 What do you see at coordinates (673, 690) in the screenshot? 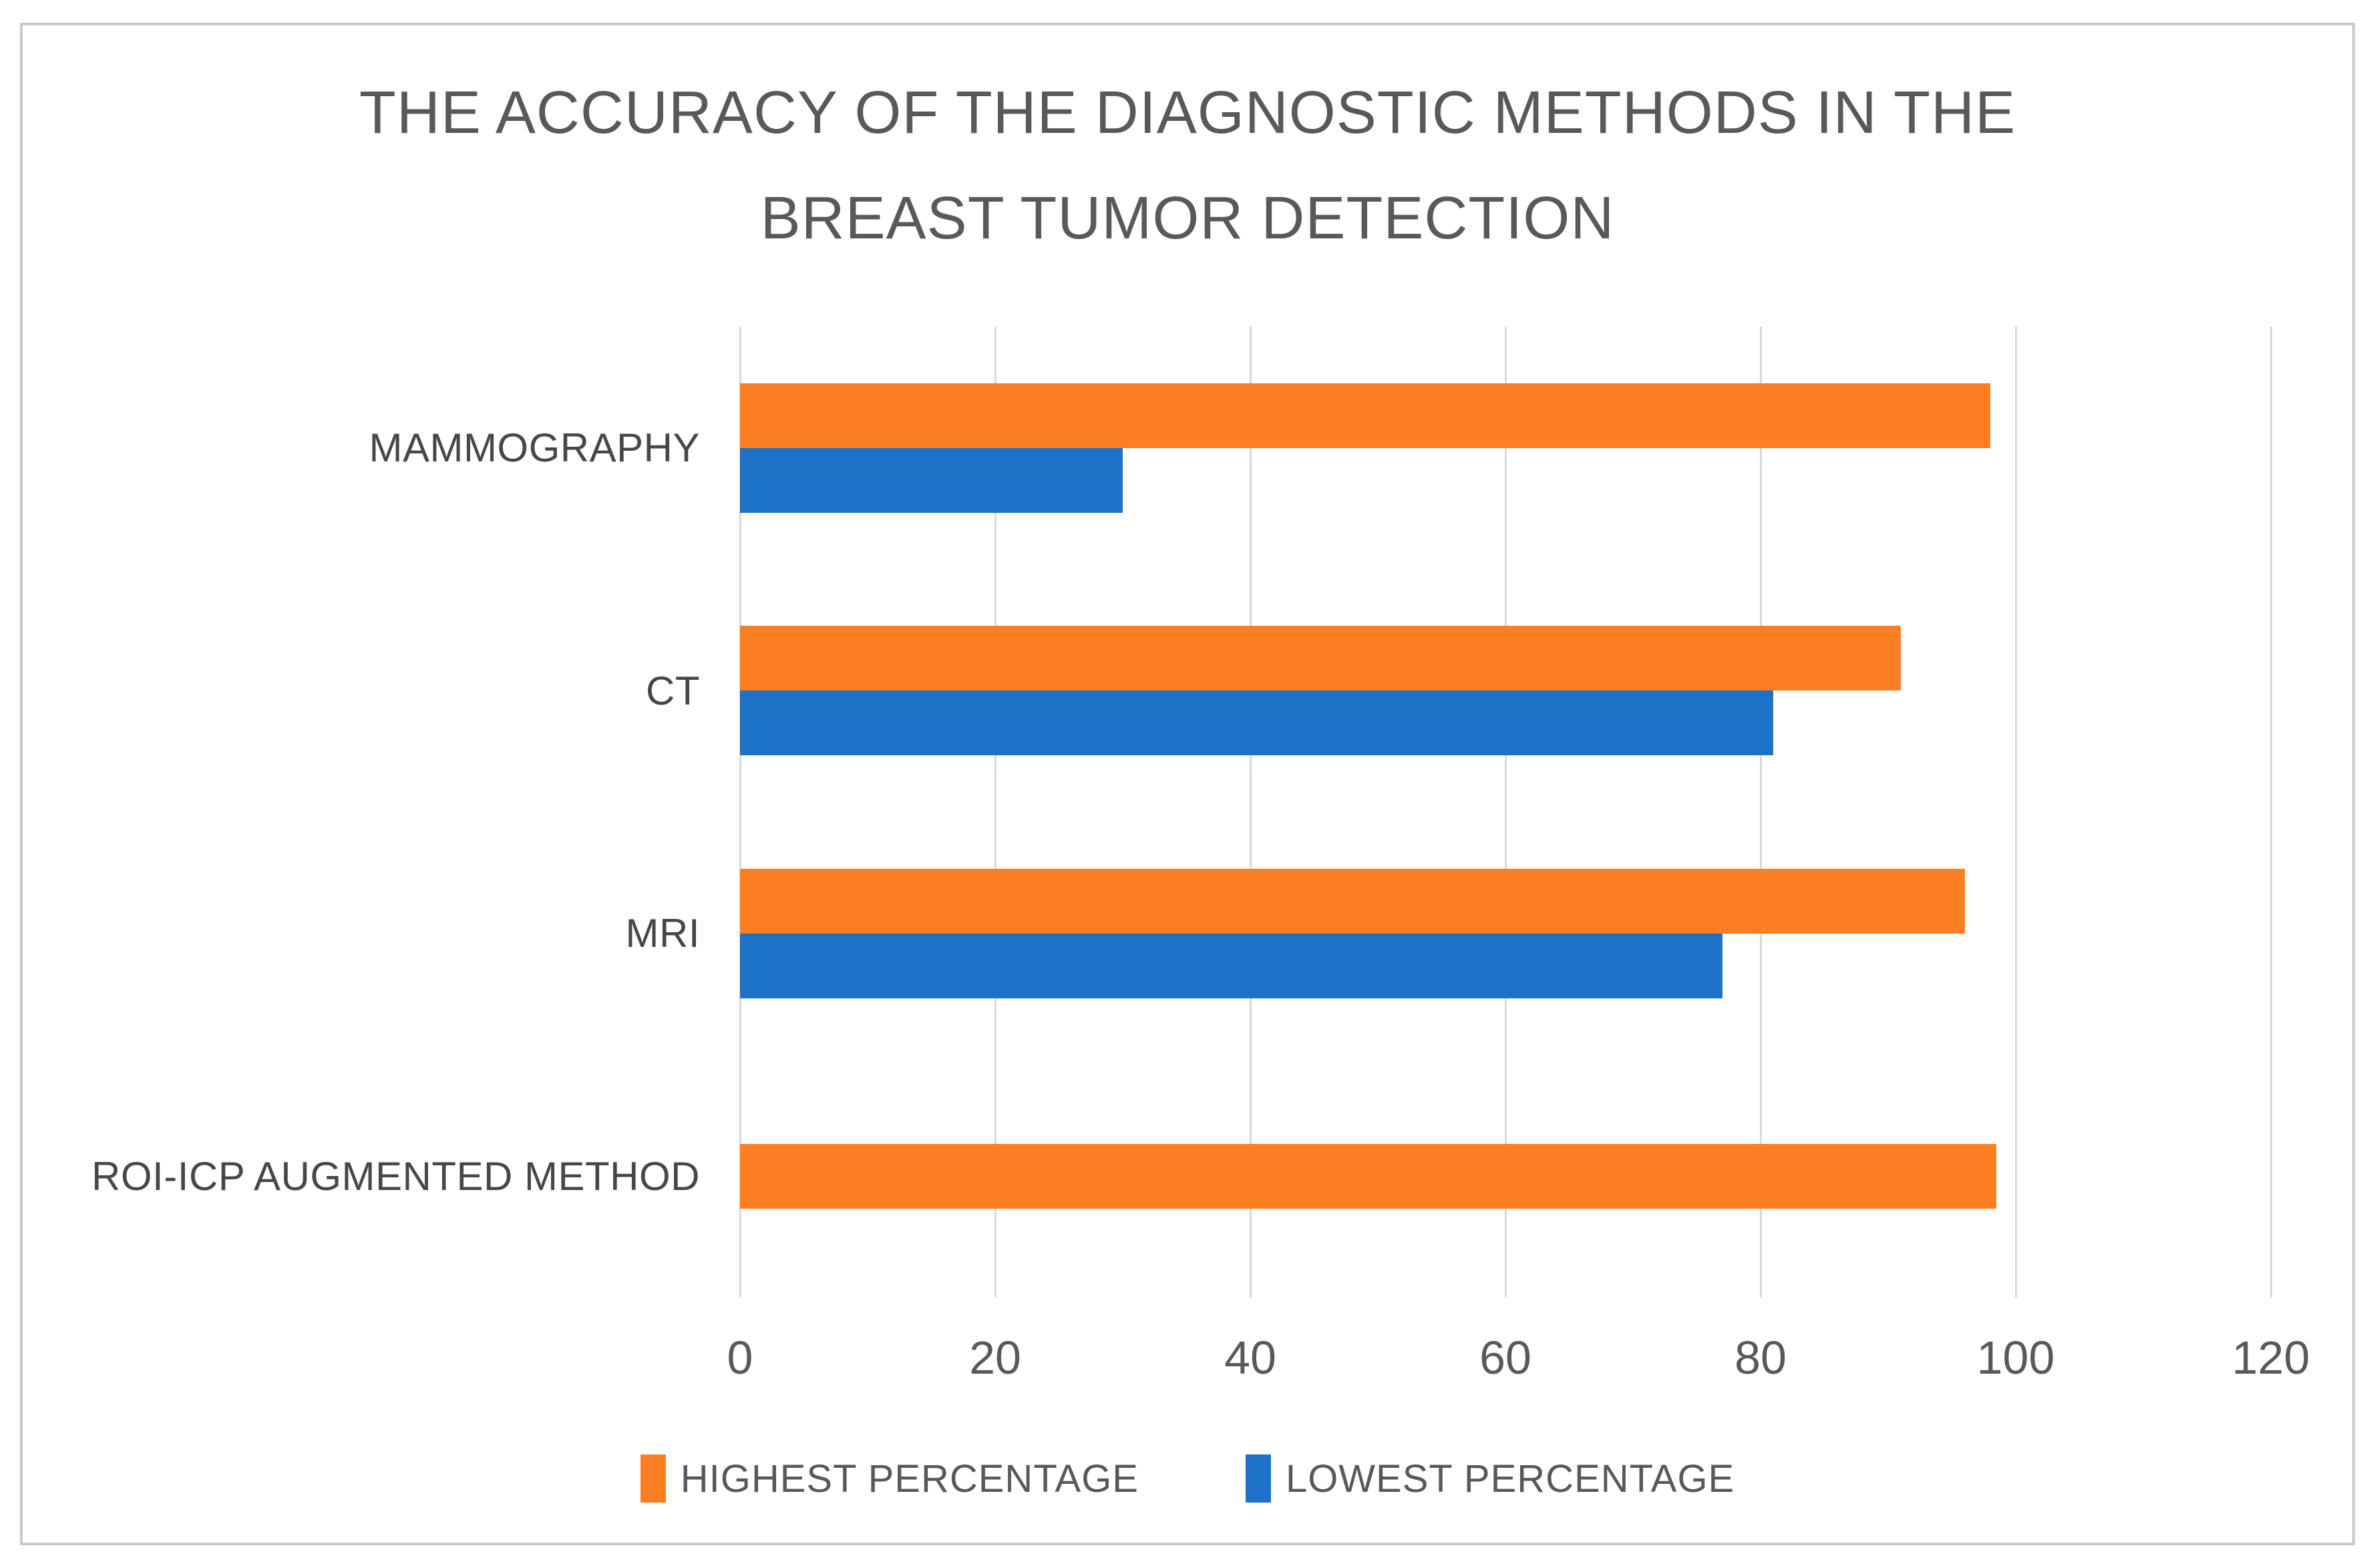
I see `category-label-1: CT` at bounding box center [673, 690].